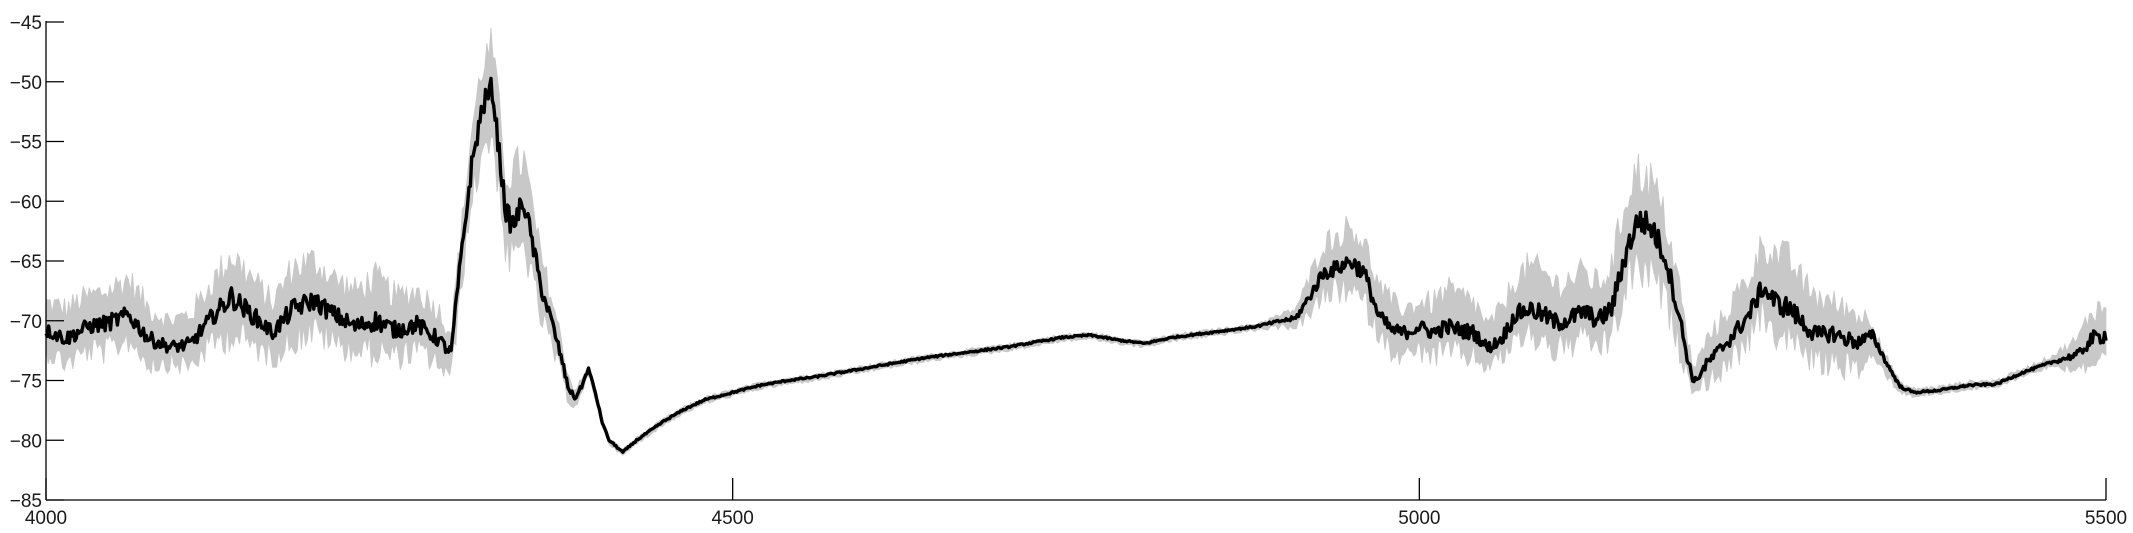 The height and width of the screenshot is (533, 2133). I want to click on y-tick-label: −85, so click(26, 501).